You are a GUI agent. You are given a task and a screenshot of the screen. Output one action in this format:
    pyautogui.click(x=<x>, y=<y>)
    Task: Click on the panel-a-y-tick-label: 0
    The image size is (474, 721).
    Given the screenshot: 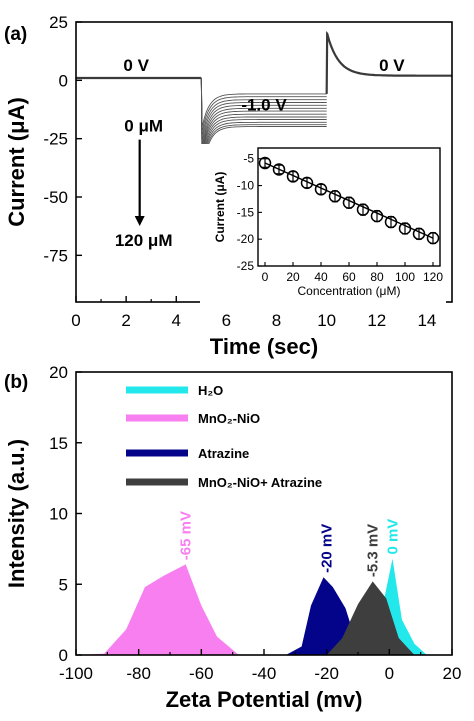 What is the action you would take?
    pyautogui.click(x=63, y=80)
    